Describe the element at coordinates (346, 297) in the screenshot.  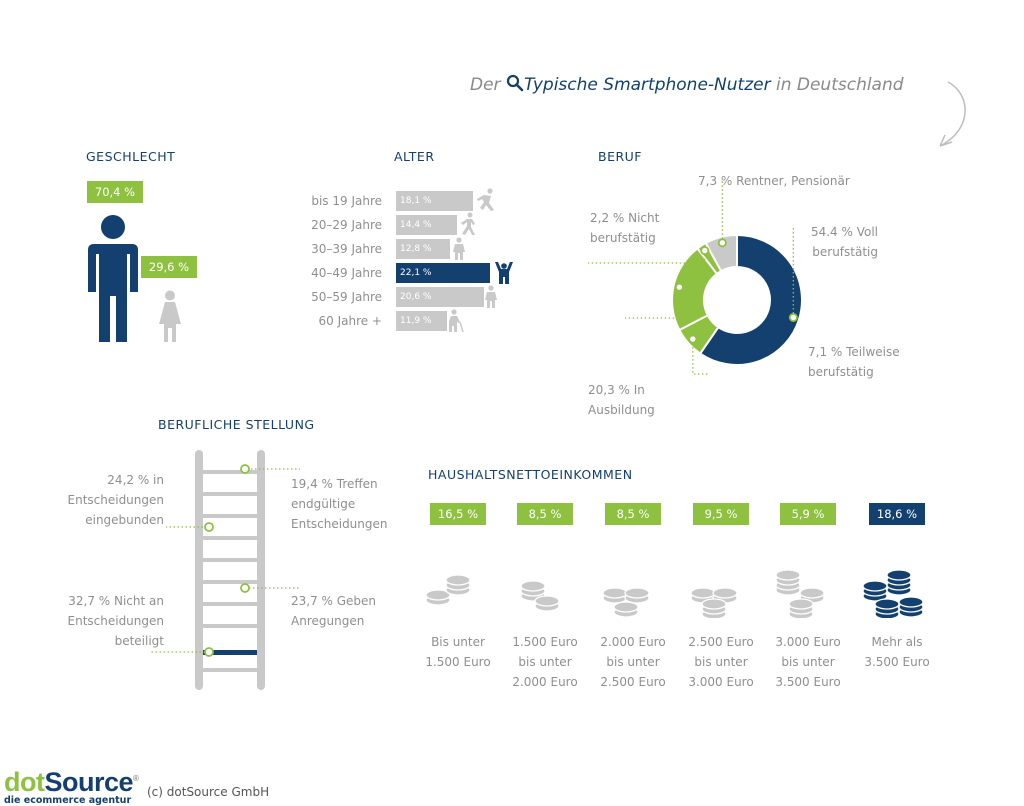
I see `age-category-label: 50–59 Jahre` at that location.